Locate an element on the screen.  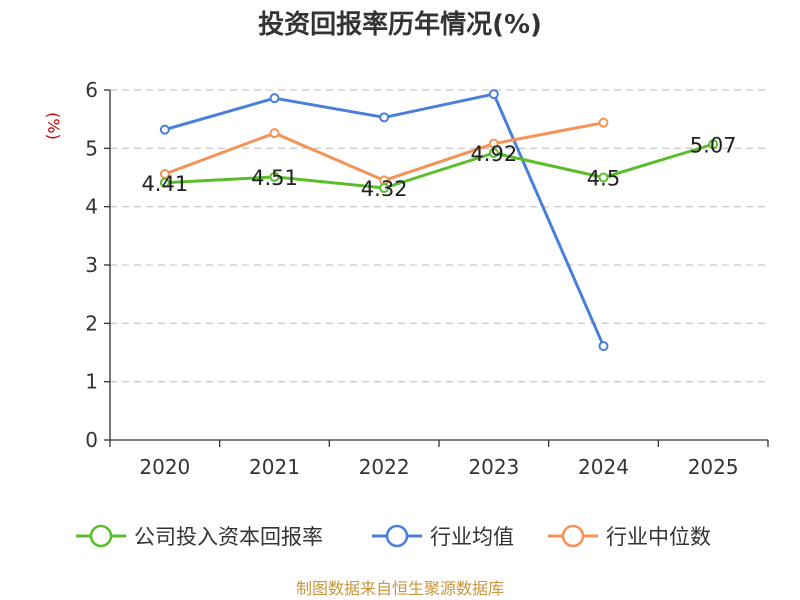
source-note: 制图数据来自恒生聚源数据库 is located at coordinates (400, 588).